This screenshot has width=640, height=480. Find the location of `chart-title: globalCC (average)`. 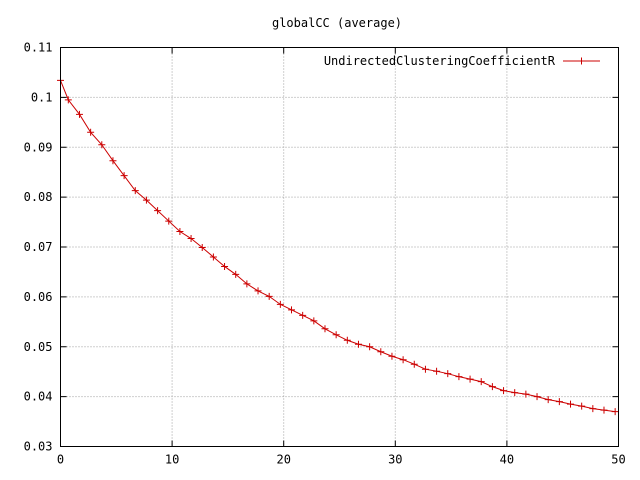

chart-title: globalCC (average) is located at coordinates (337, 23).